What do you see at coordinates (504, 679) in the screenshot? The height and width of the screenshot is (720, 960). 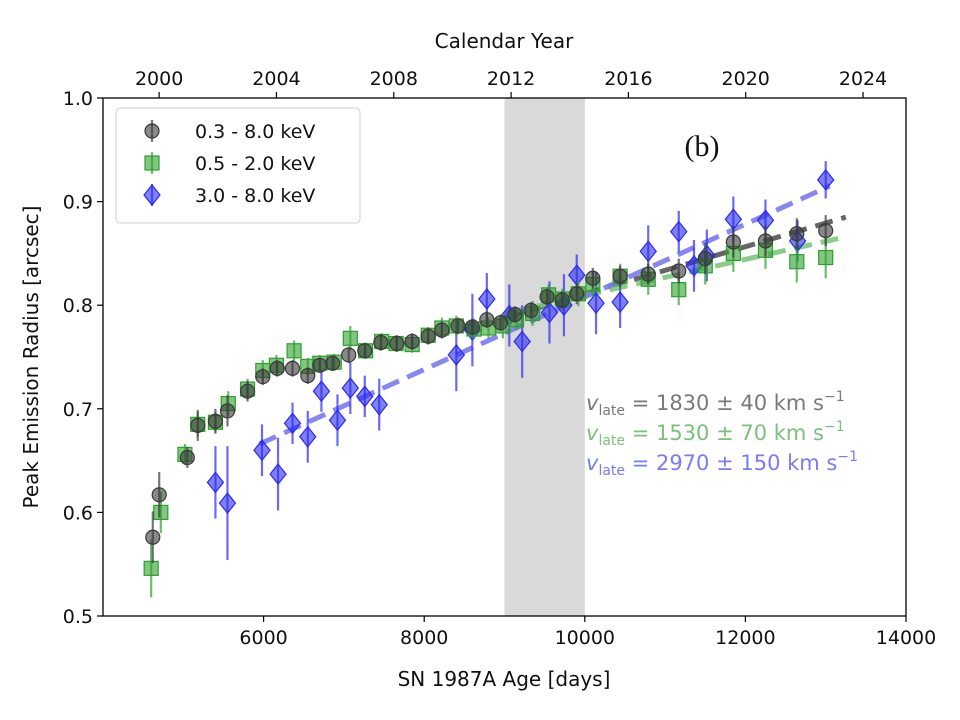 I see `x-axis-label: SN 1987A Age [days]` at bounding box center [504, 679].